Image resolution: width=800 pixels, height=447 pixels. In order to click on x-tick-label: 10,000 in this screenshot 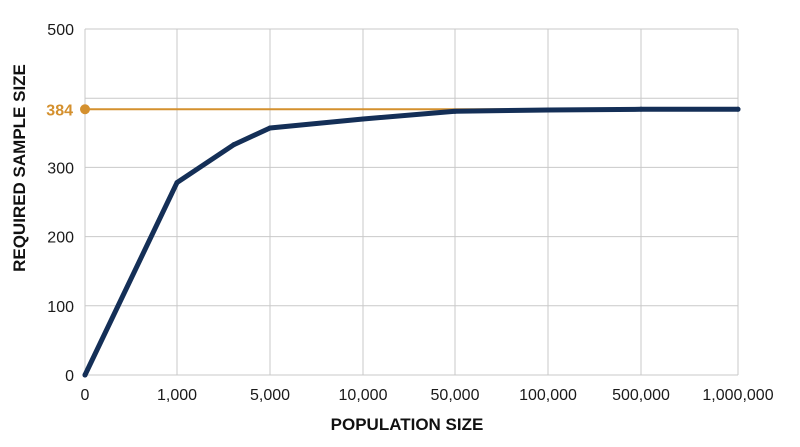, I will do `click(363, 395)`.